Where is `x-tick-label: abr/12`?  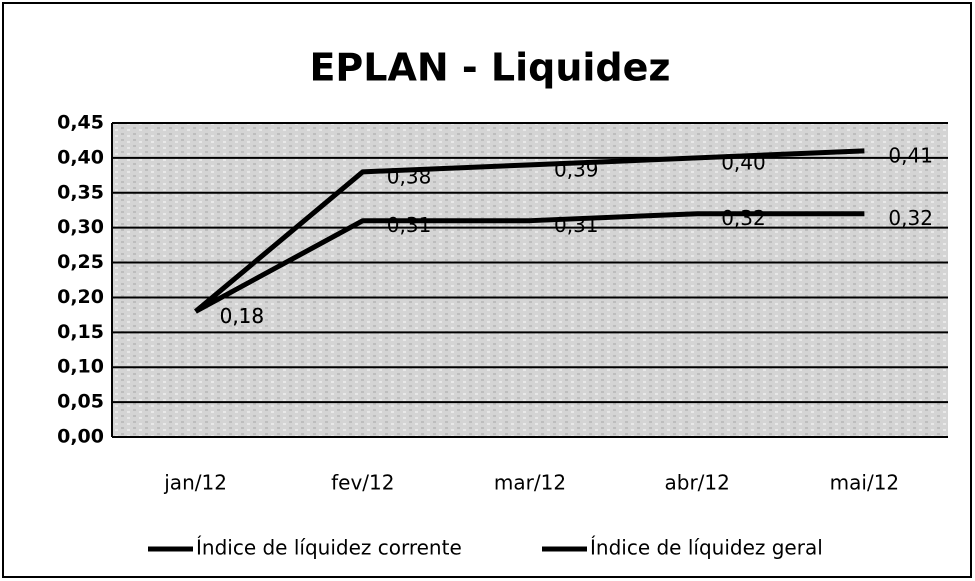
x-tick-label: abr/12 is located at coordinates (697, 483).